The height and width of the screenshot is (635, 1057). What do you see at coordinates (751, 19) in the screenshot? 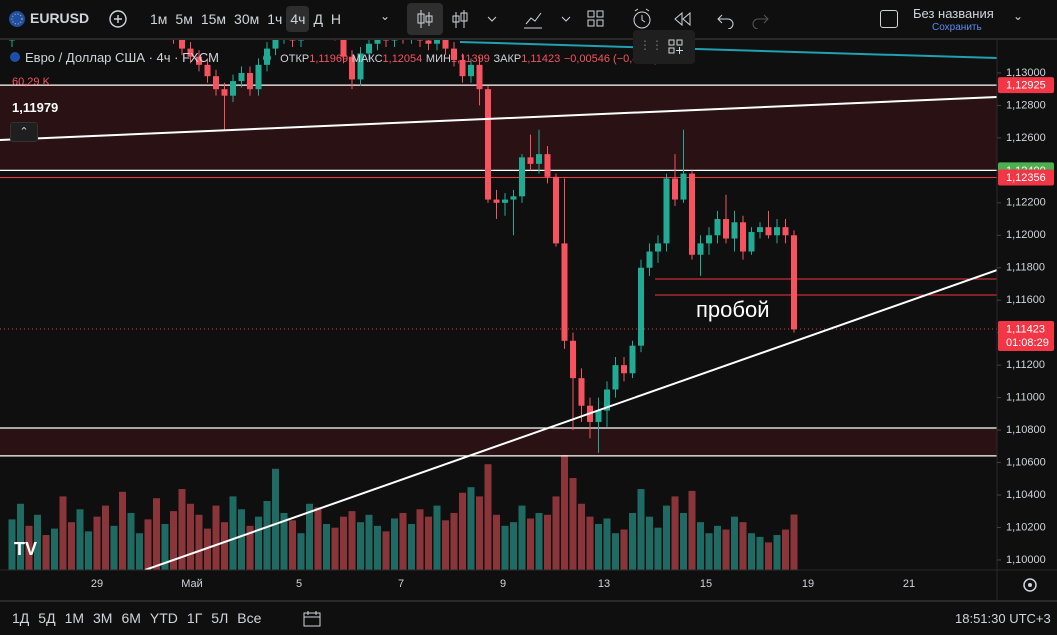
I see `undo-redo` at bounding box center [751, 19].